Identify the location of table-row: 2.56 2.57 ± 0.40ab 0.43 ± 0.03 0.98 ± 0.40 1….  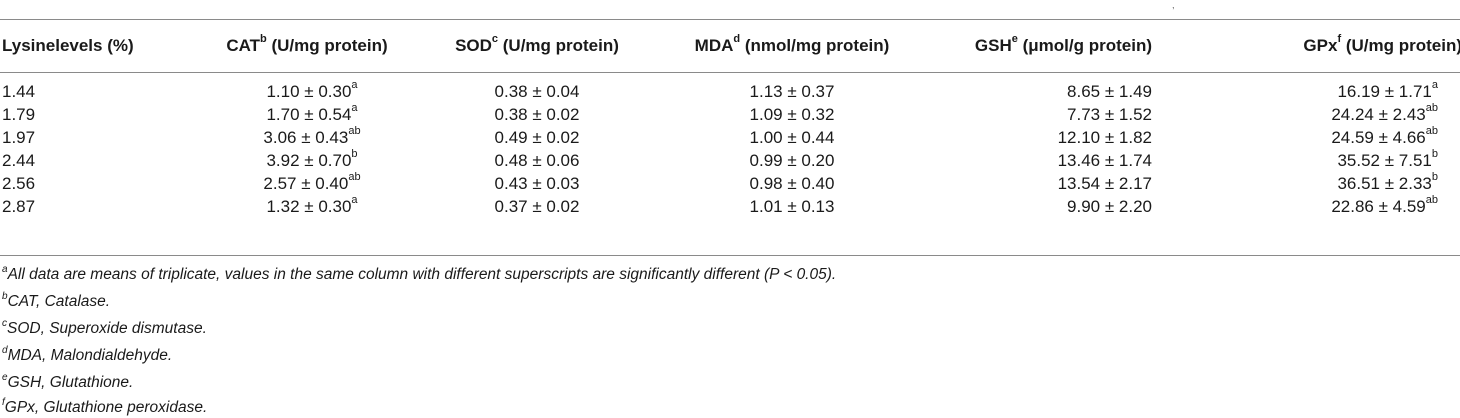
(730, 182).